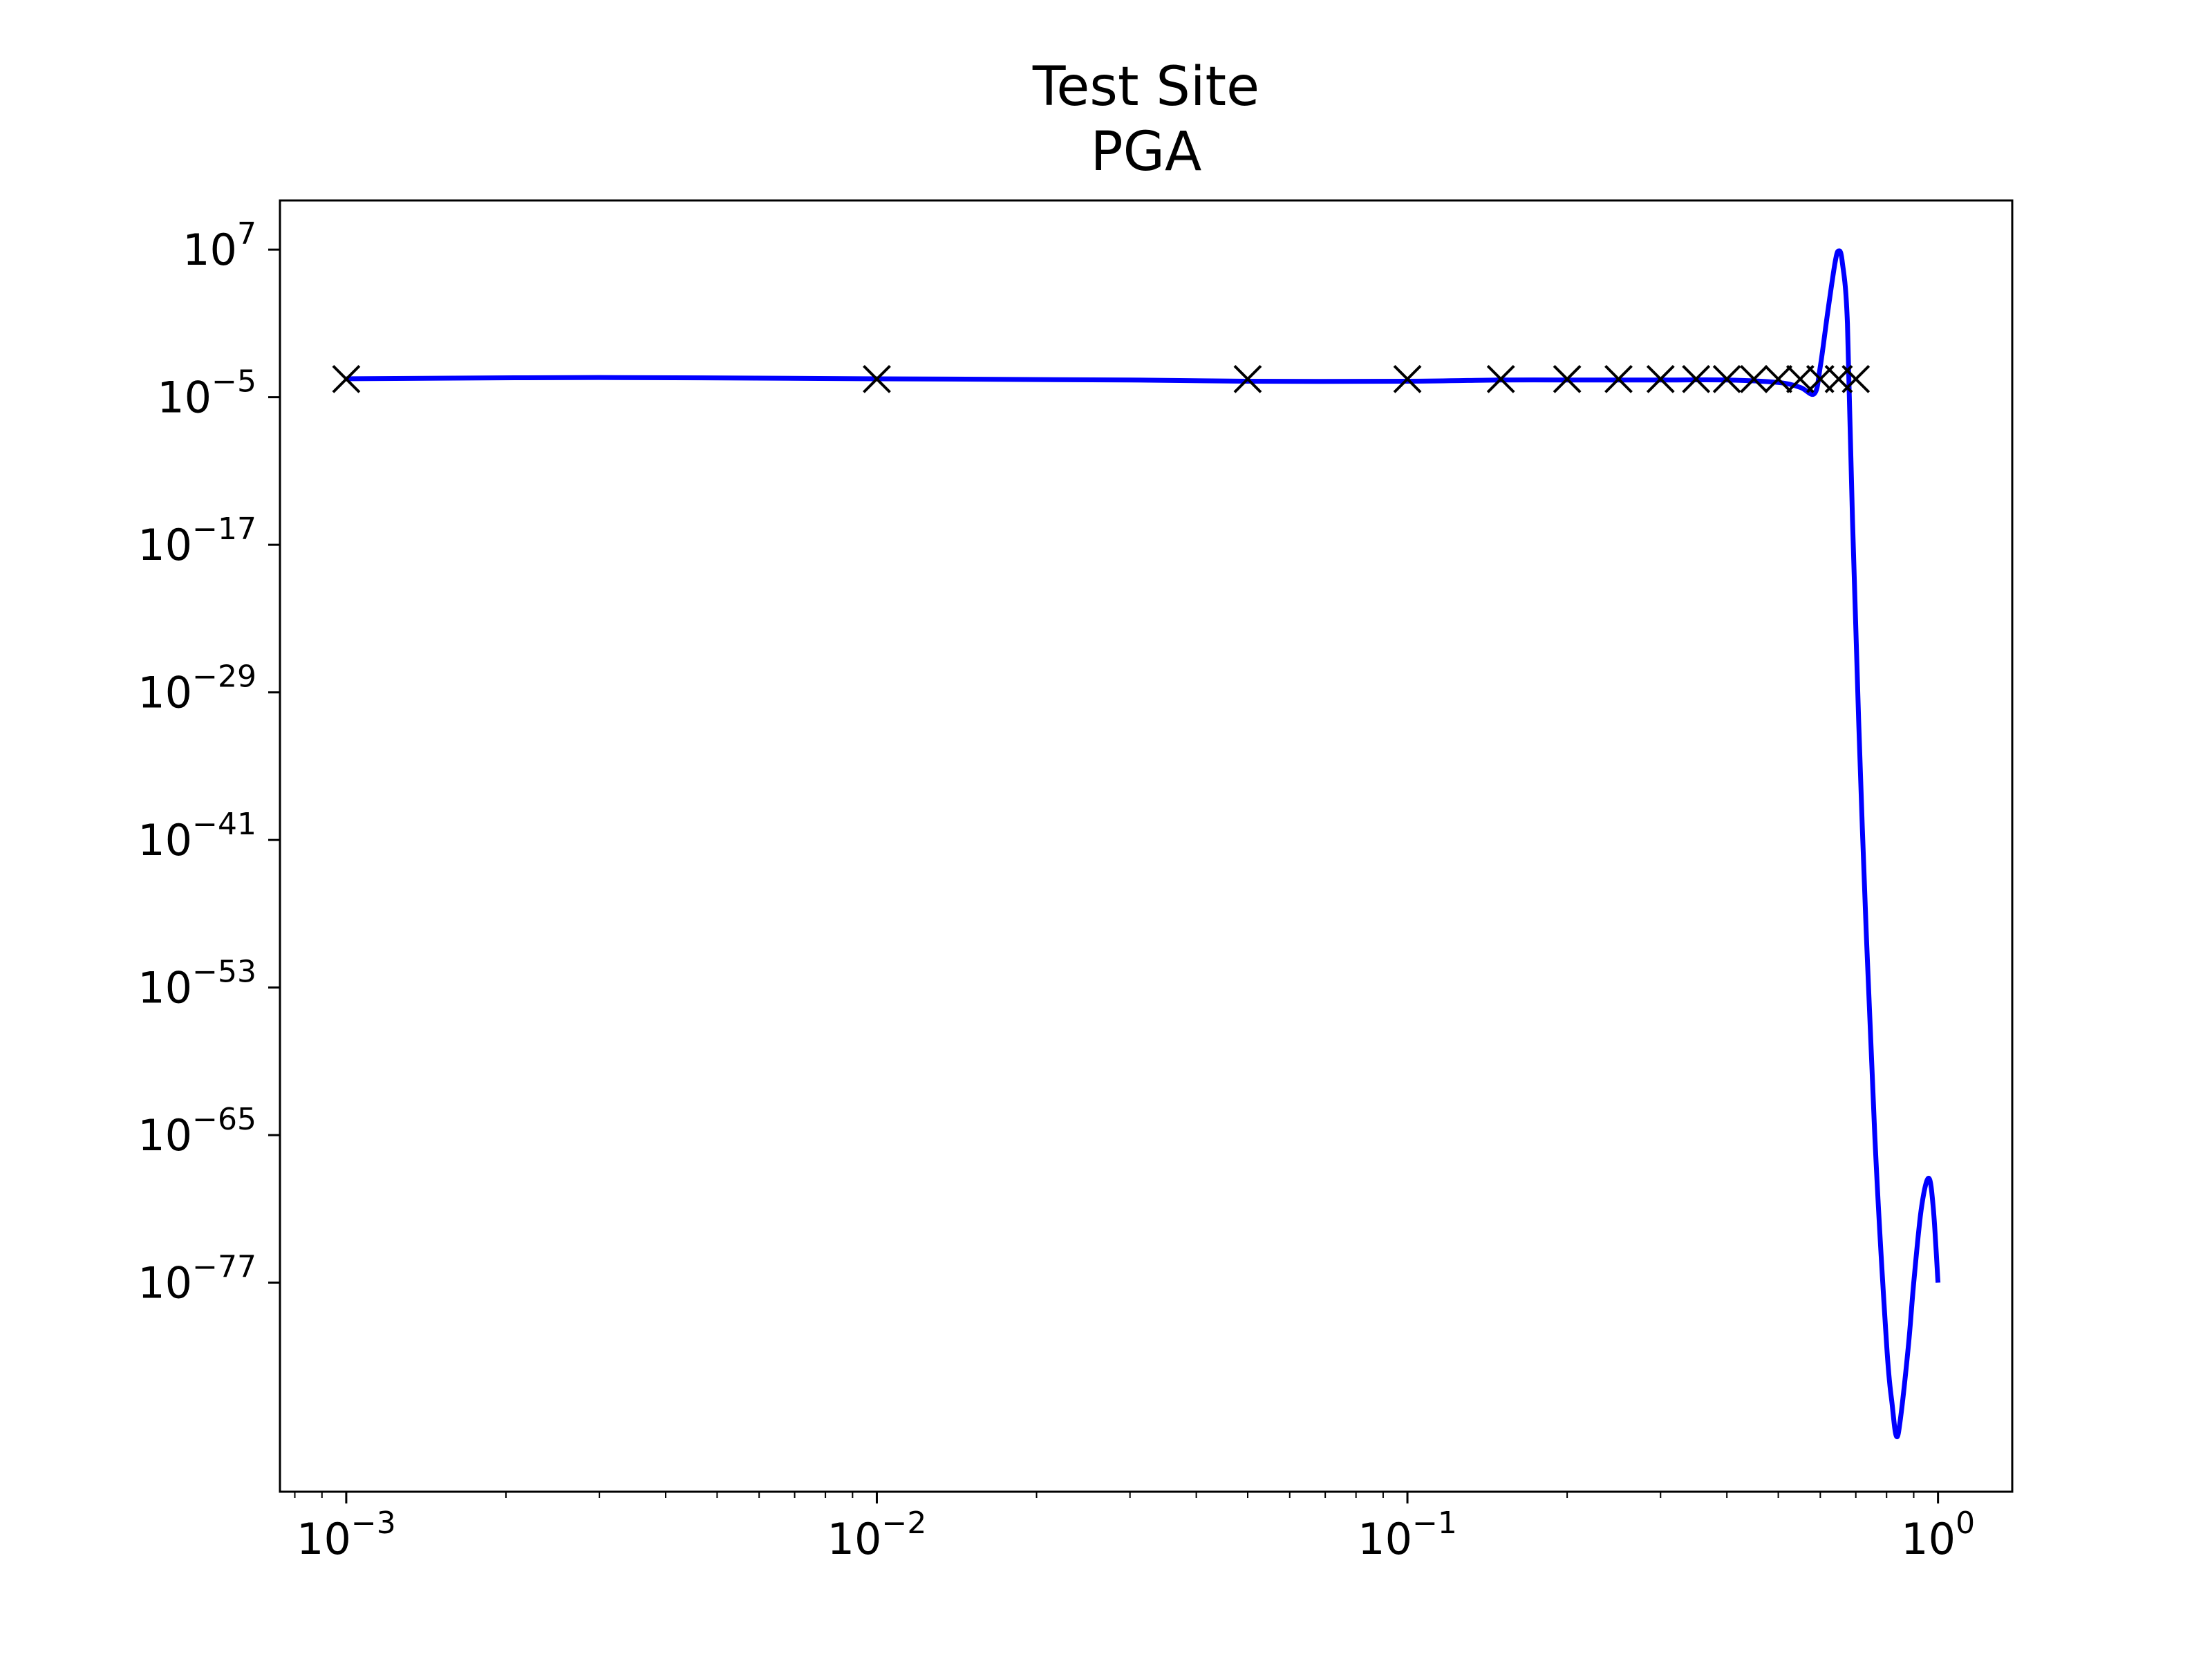  Describe the element at coordinates (219, 246) in the screenshot. I see `y-tick-label: 10⁷` at that location.